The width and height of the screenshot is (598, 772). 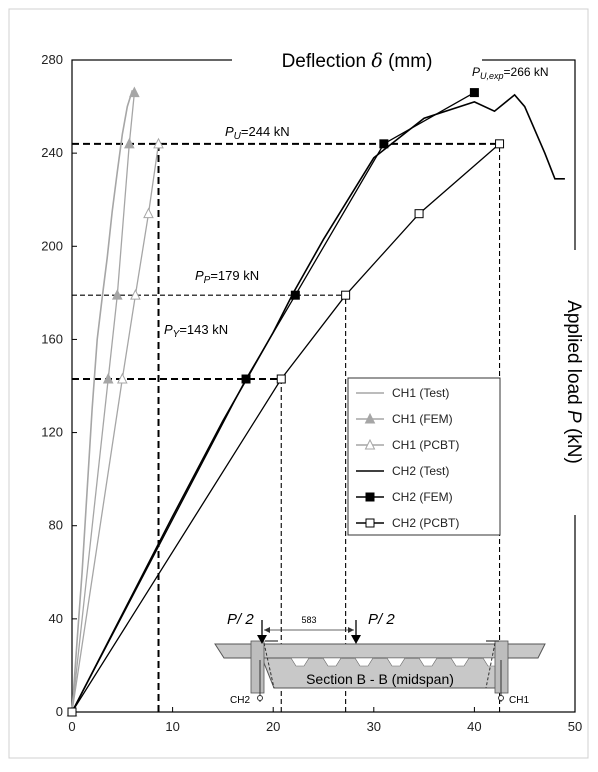 I want to click on x-tick-label: 50, so click(x=575, y=726).